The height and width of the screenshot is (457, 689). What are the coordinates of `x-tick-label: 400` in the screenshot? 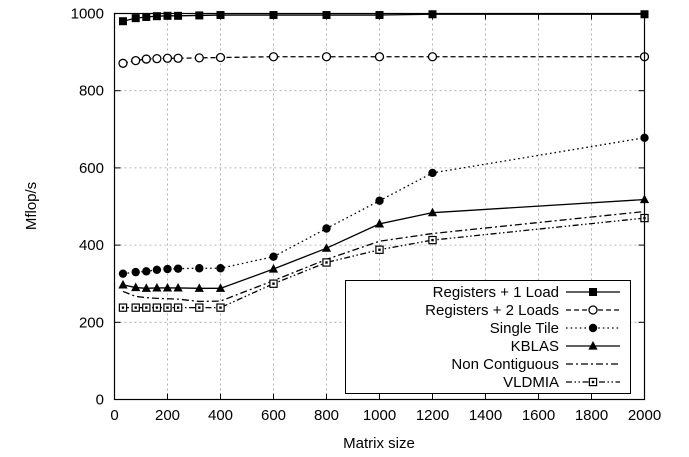 It's located at (220, 415).